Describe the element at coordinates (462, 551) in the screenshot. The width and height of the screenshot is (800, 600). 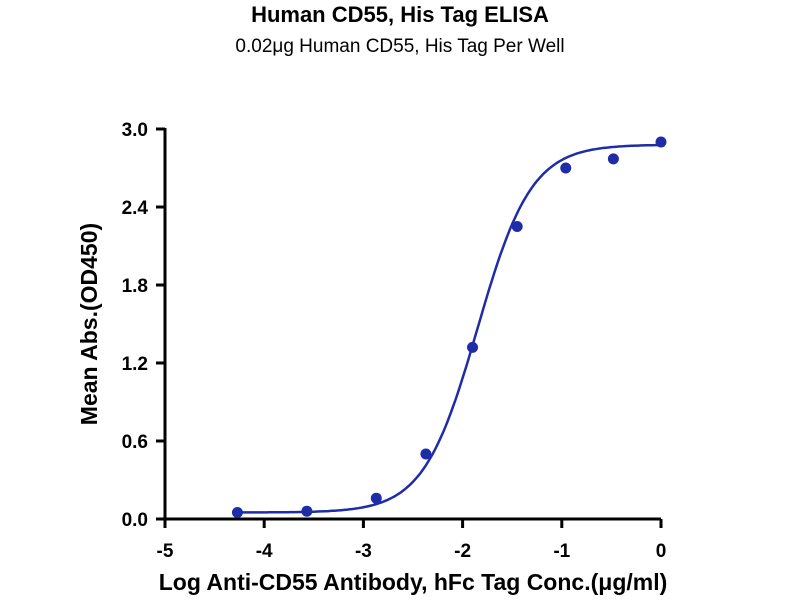
I see `x-tick-label: -2` at that location.